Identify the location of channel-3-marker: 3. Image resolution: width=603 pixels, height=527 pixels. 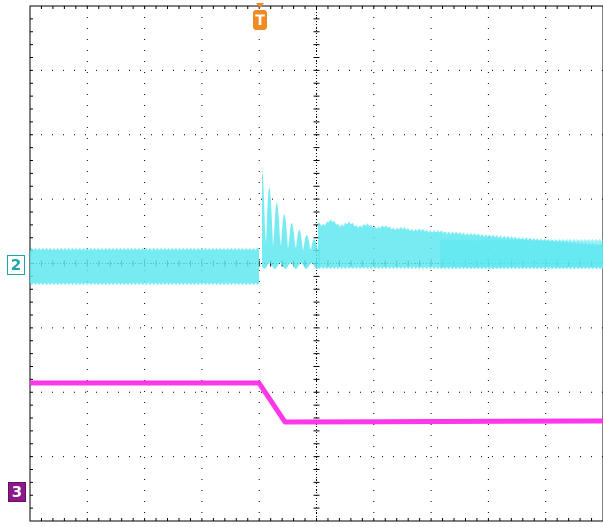
(17, 492).